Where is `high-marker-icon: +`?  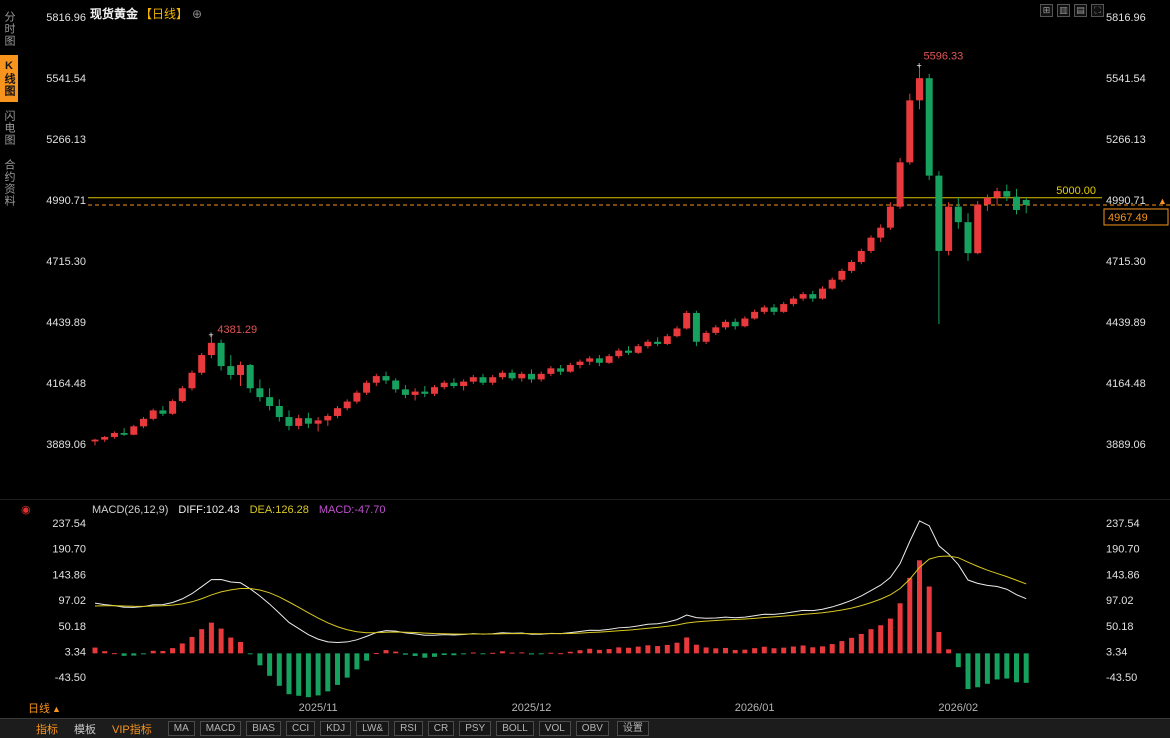 high-marker-icon: + is located at coordinates (919, 66).